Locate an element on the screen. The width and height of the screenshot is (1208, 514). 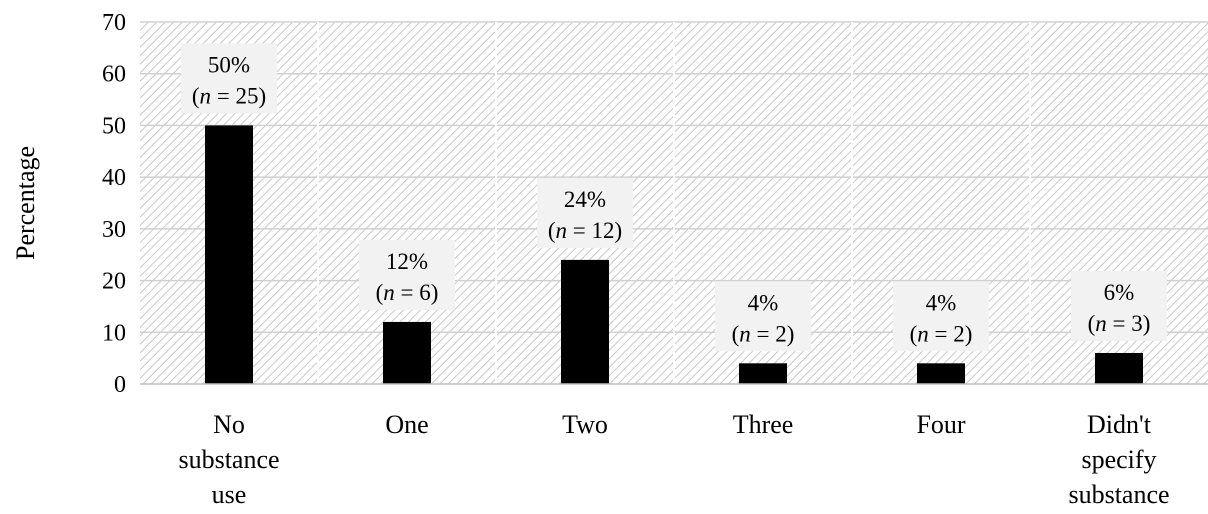
y-tick-label: 60 is located at coordinates (114, 75).